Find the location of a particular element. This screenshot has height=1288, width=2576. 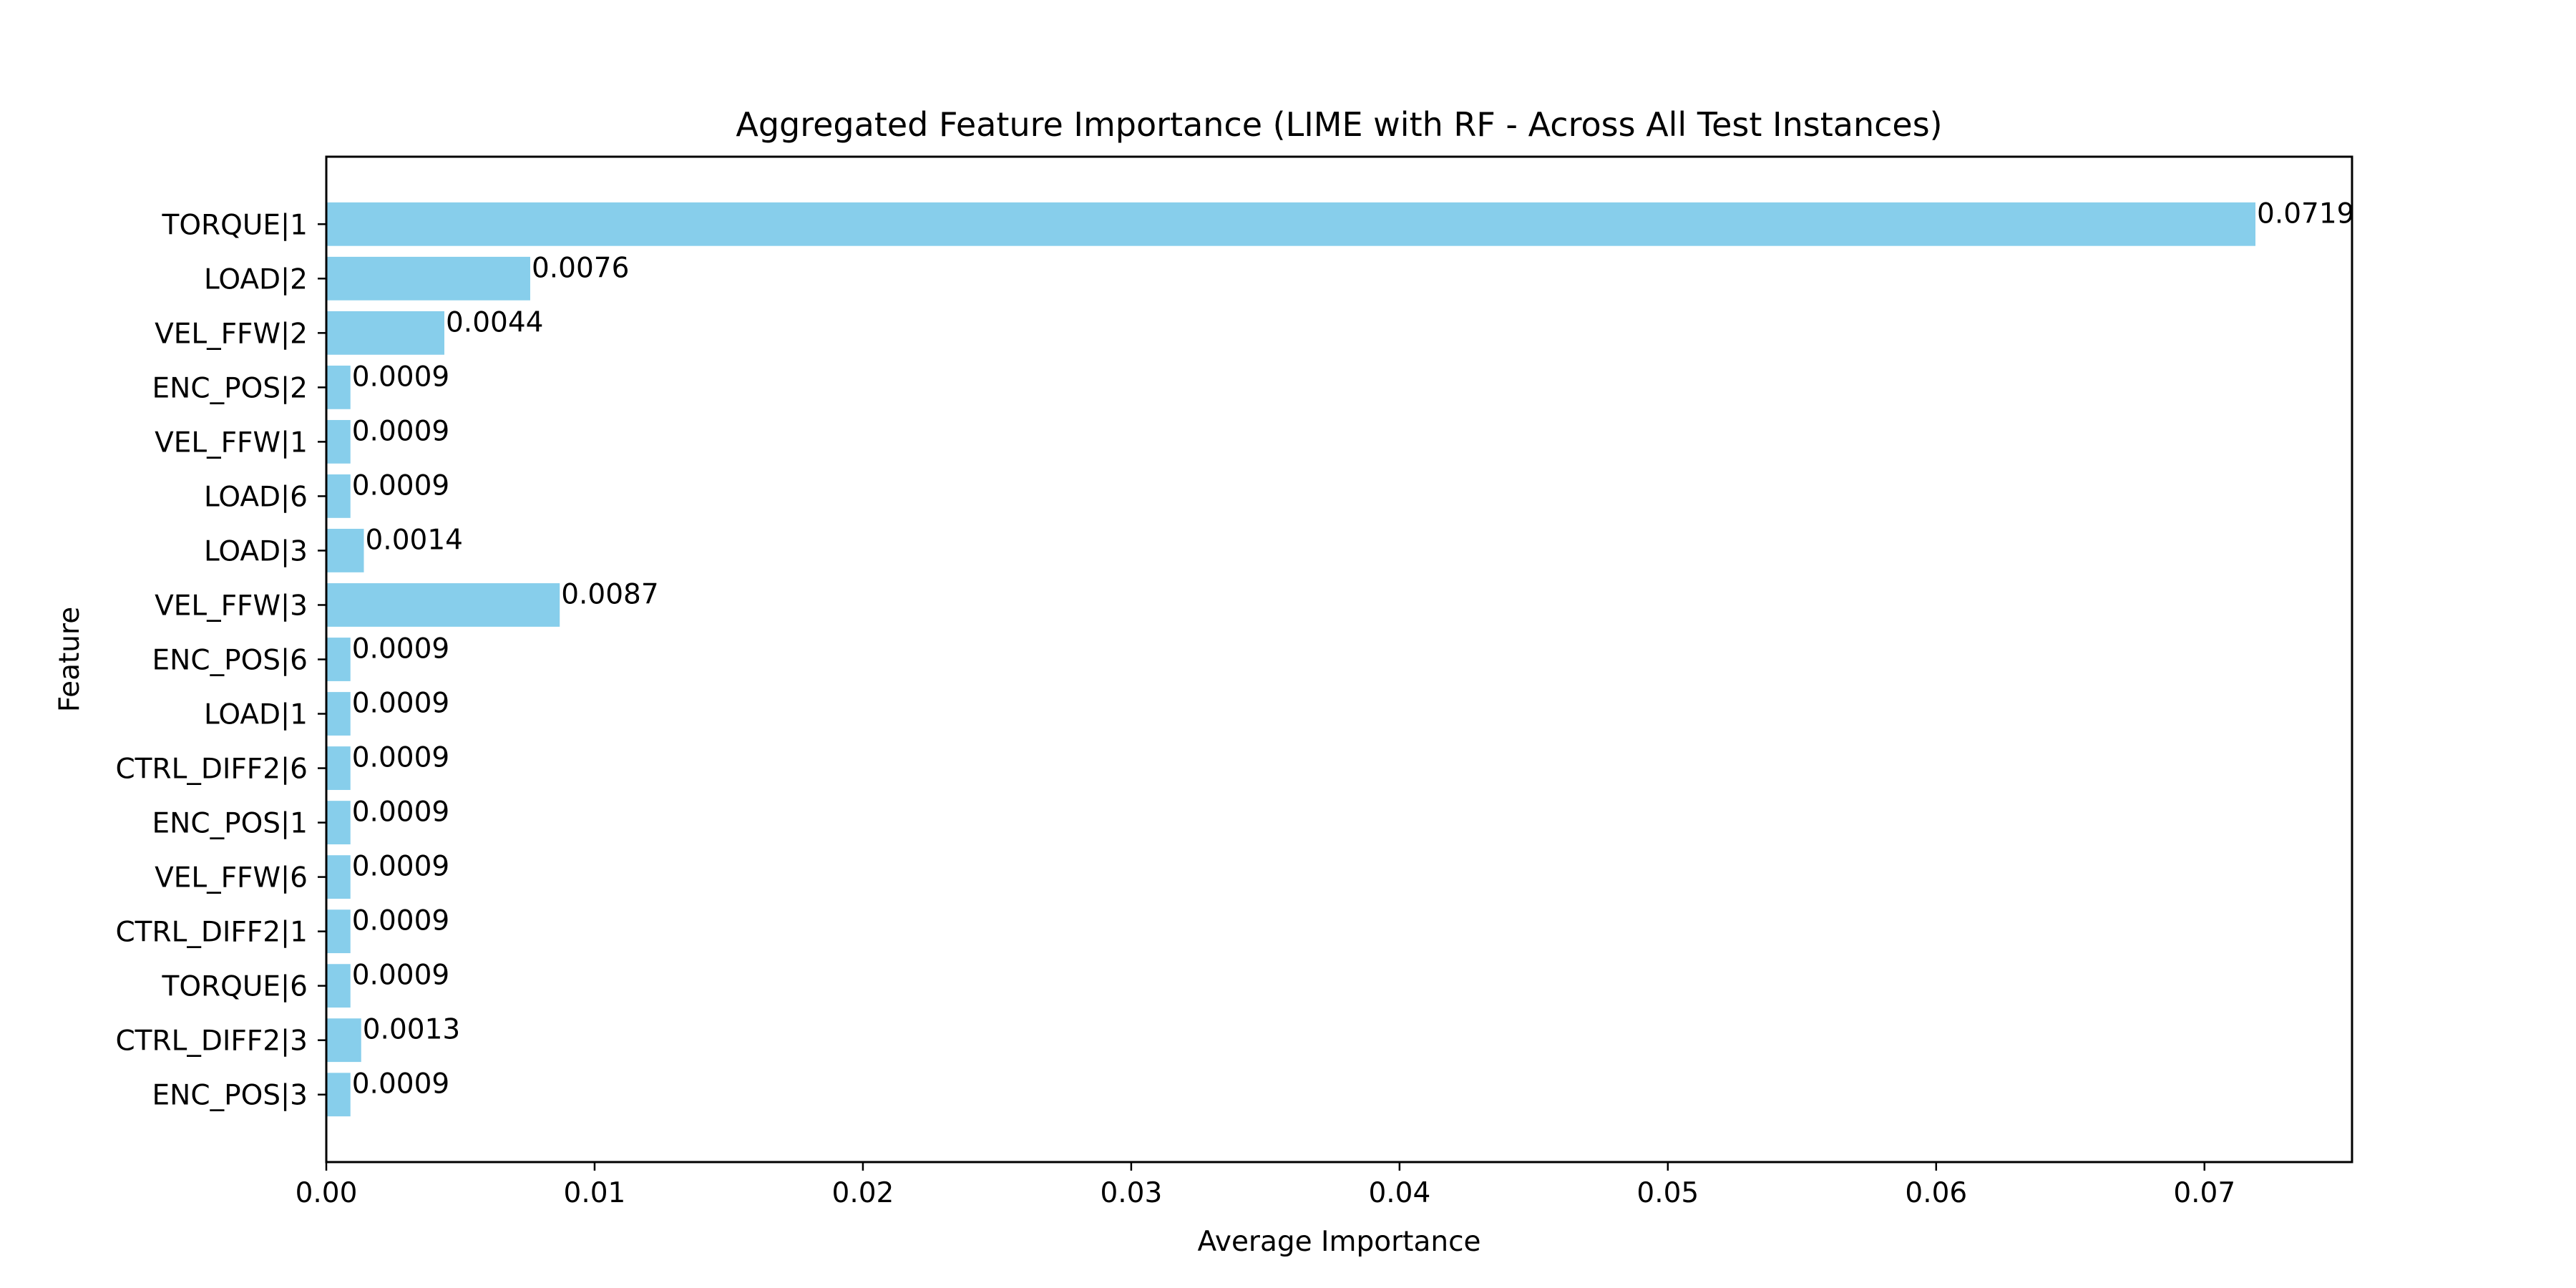

y-tick-label: CTRL_DIFF2|6 is located at coordinates (211, 769).